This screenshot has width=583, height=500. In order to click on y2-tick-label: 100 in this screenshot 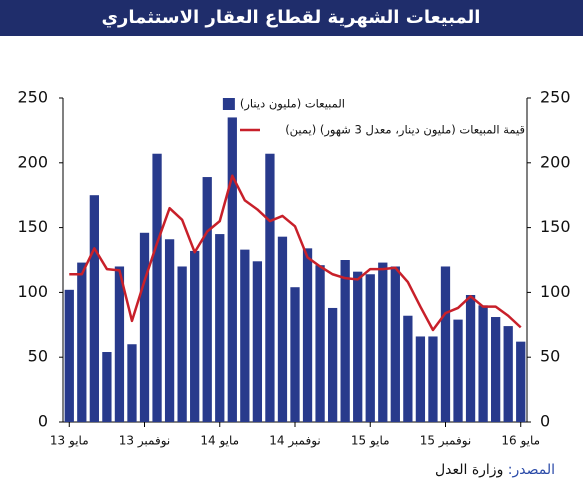, I will do `click(555, 291)`.